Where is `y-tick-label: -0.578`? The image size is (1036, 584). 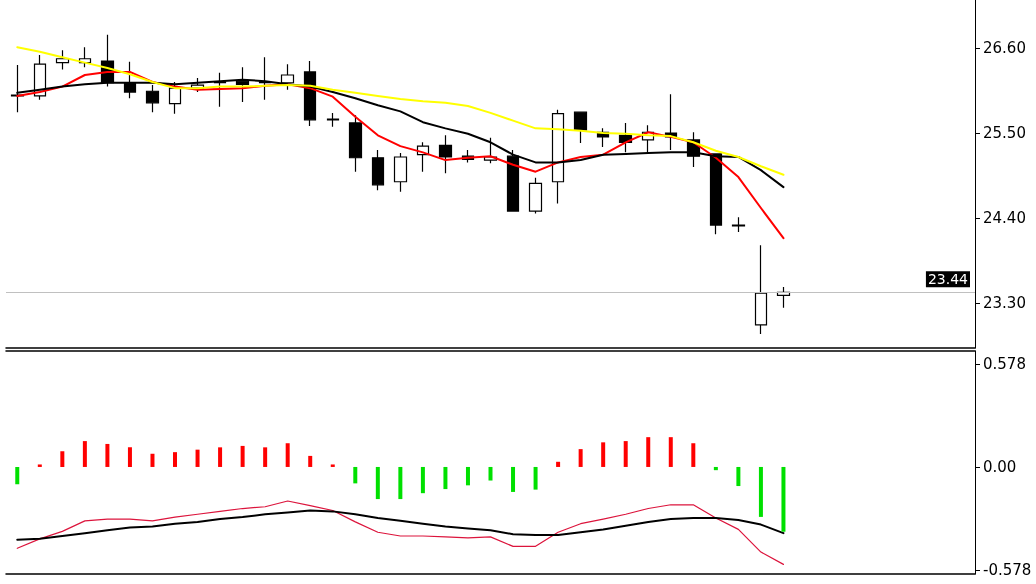 y-tick-label: -0.578 is located at coordinates (1007, 570).